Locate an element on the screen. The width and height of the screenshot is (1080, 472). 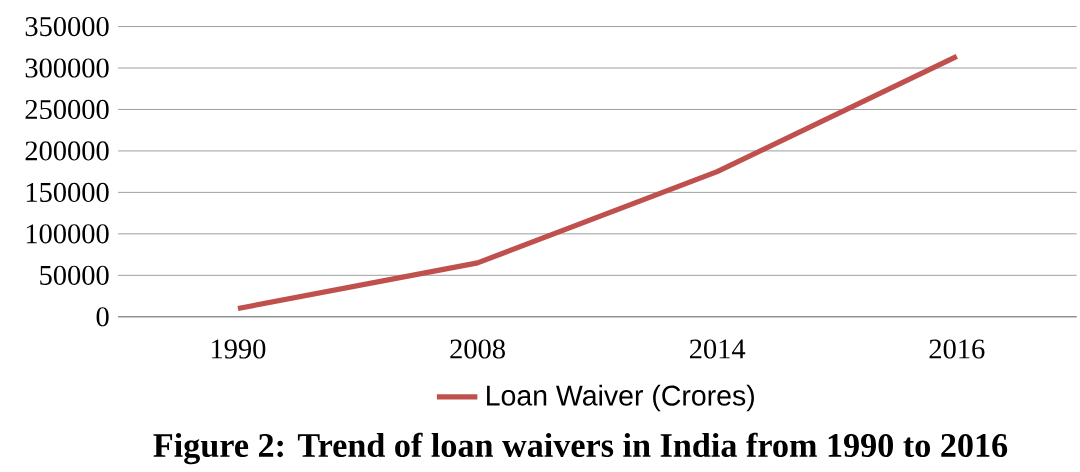
x-tick-label: 2014 is located at coordinates (718, 349).